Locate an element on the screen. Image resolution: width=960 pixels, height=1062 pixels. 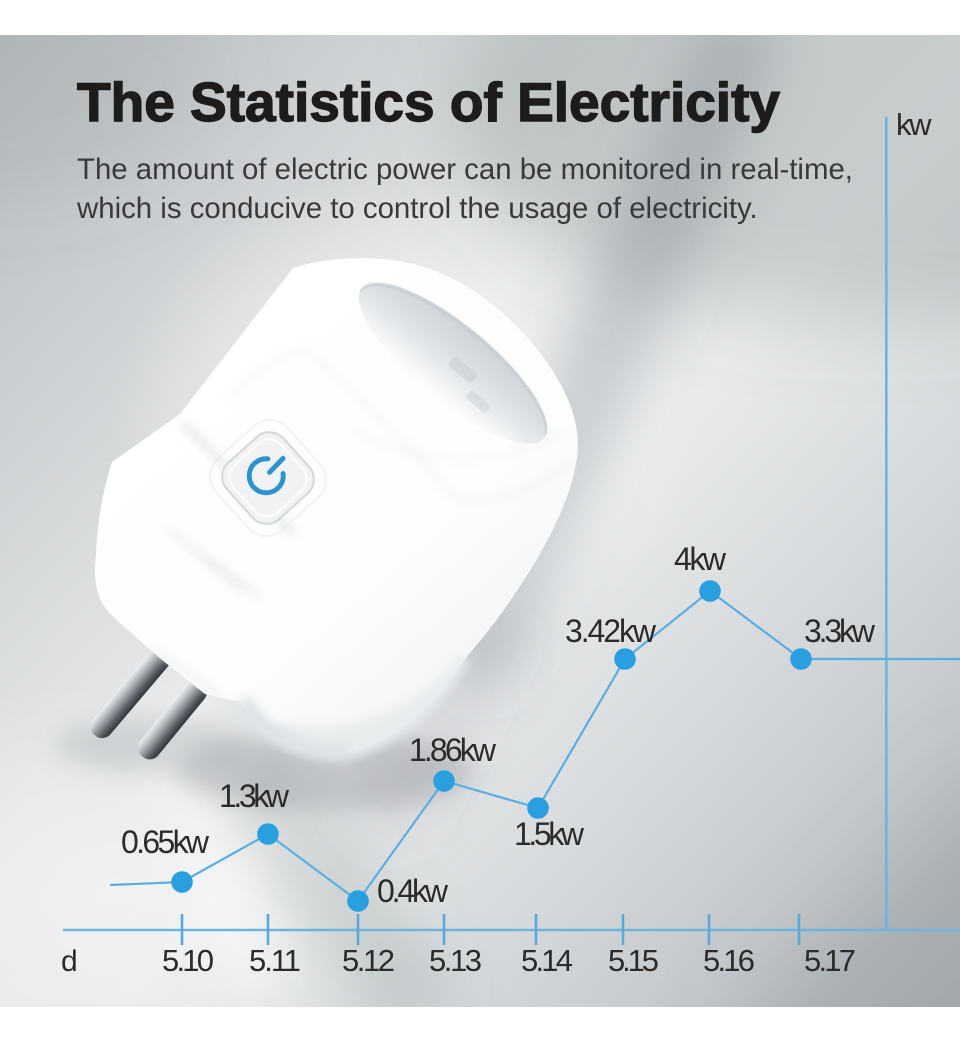
svg-text: 5.15 is located at coordinates (633, 960).